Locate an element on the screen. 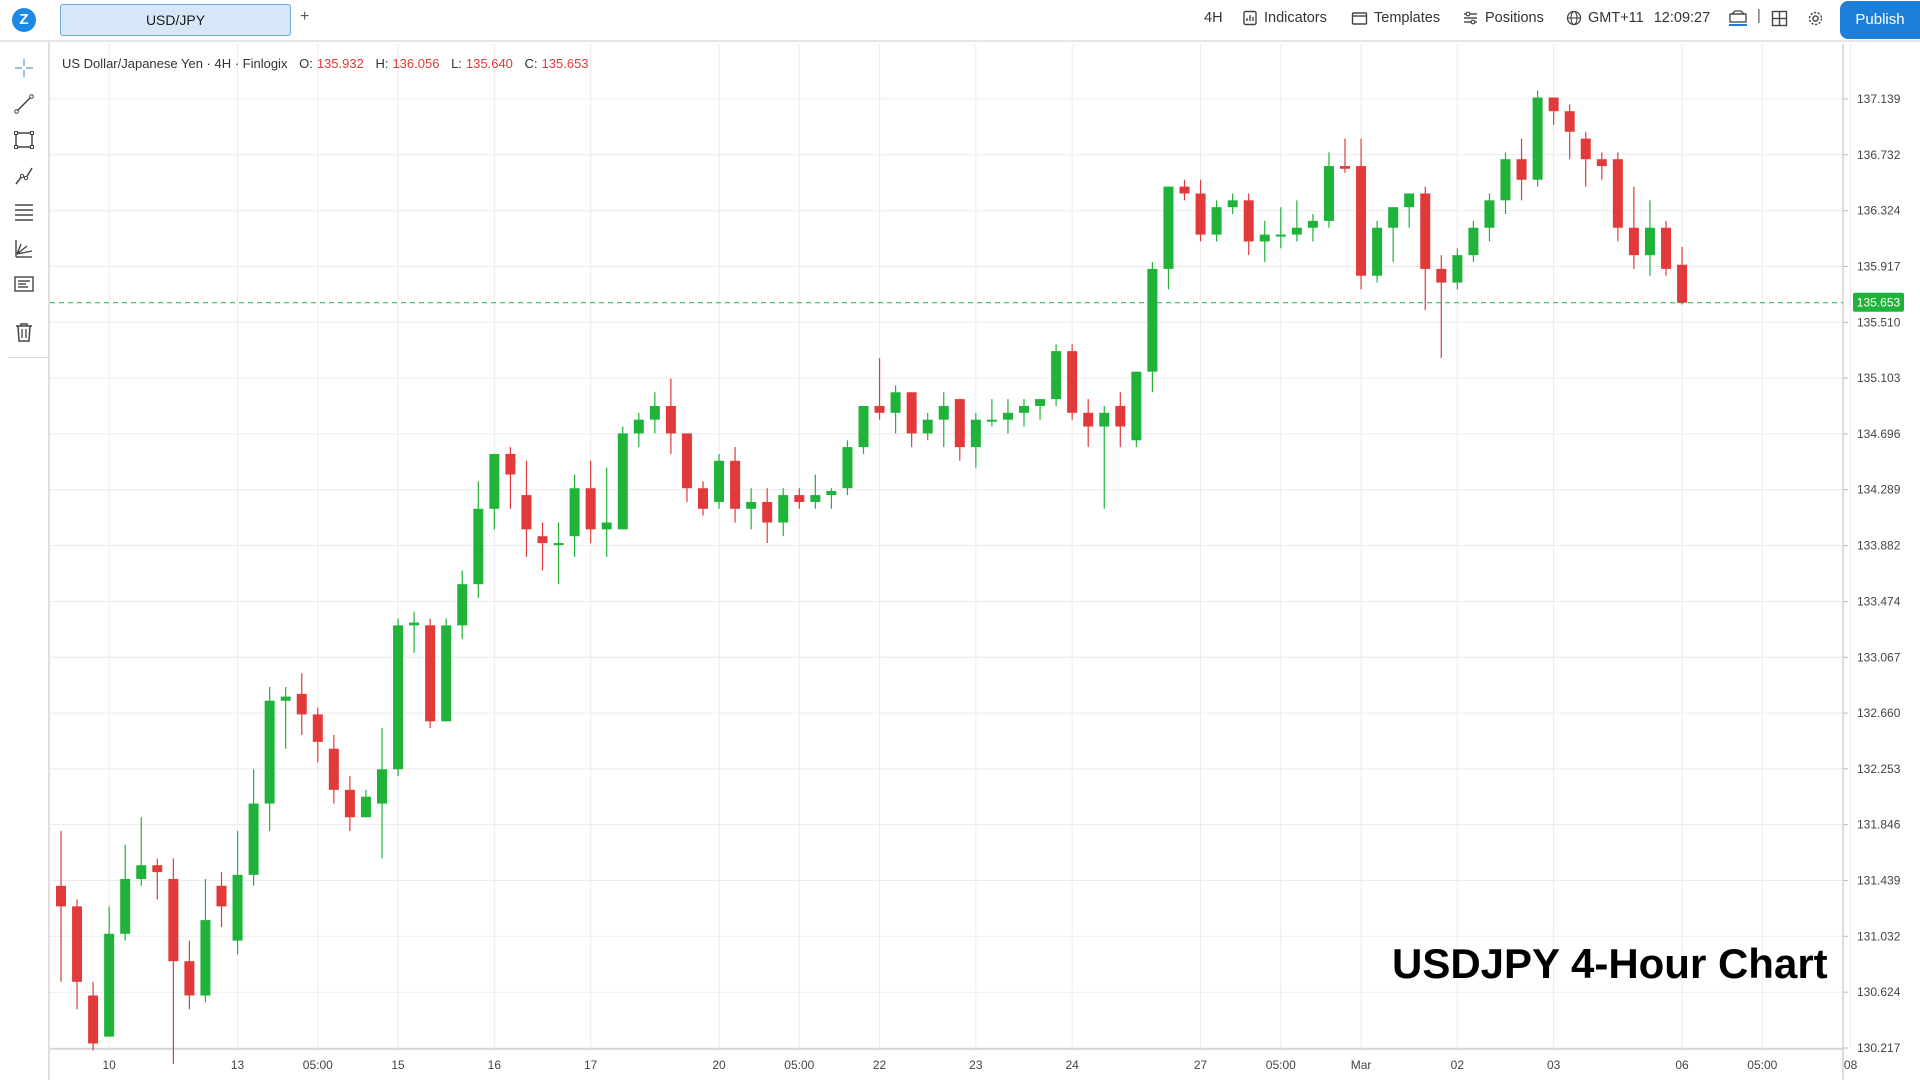 The width and height of the screenshot is (1920, 1080). interval-button: 4H is located at coordinates (1213, 18).